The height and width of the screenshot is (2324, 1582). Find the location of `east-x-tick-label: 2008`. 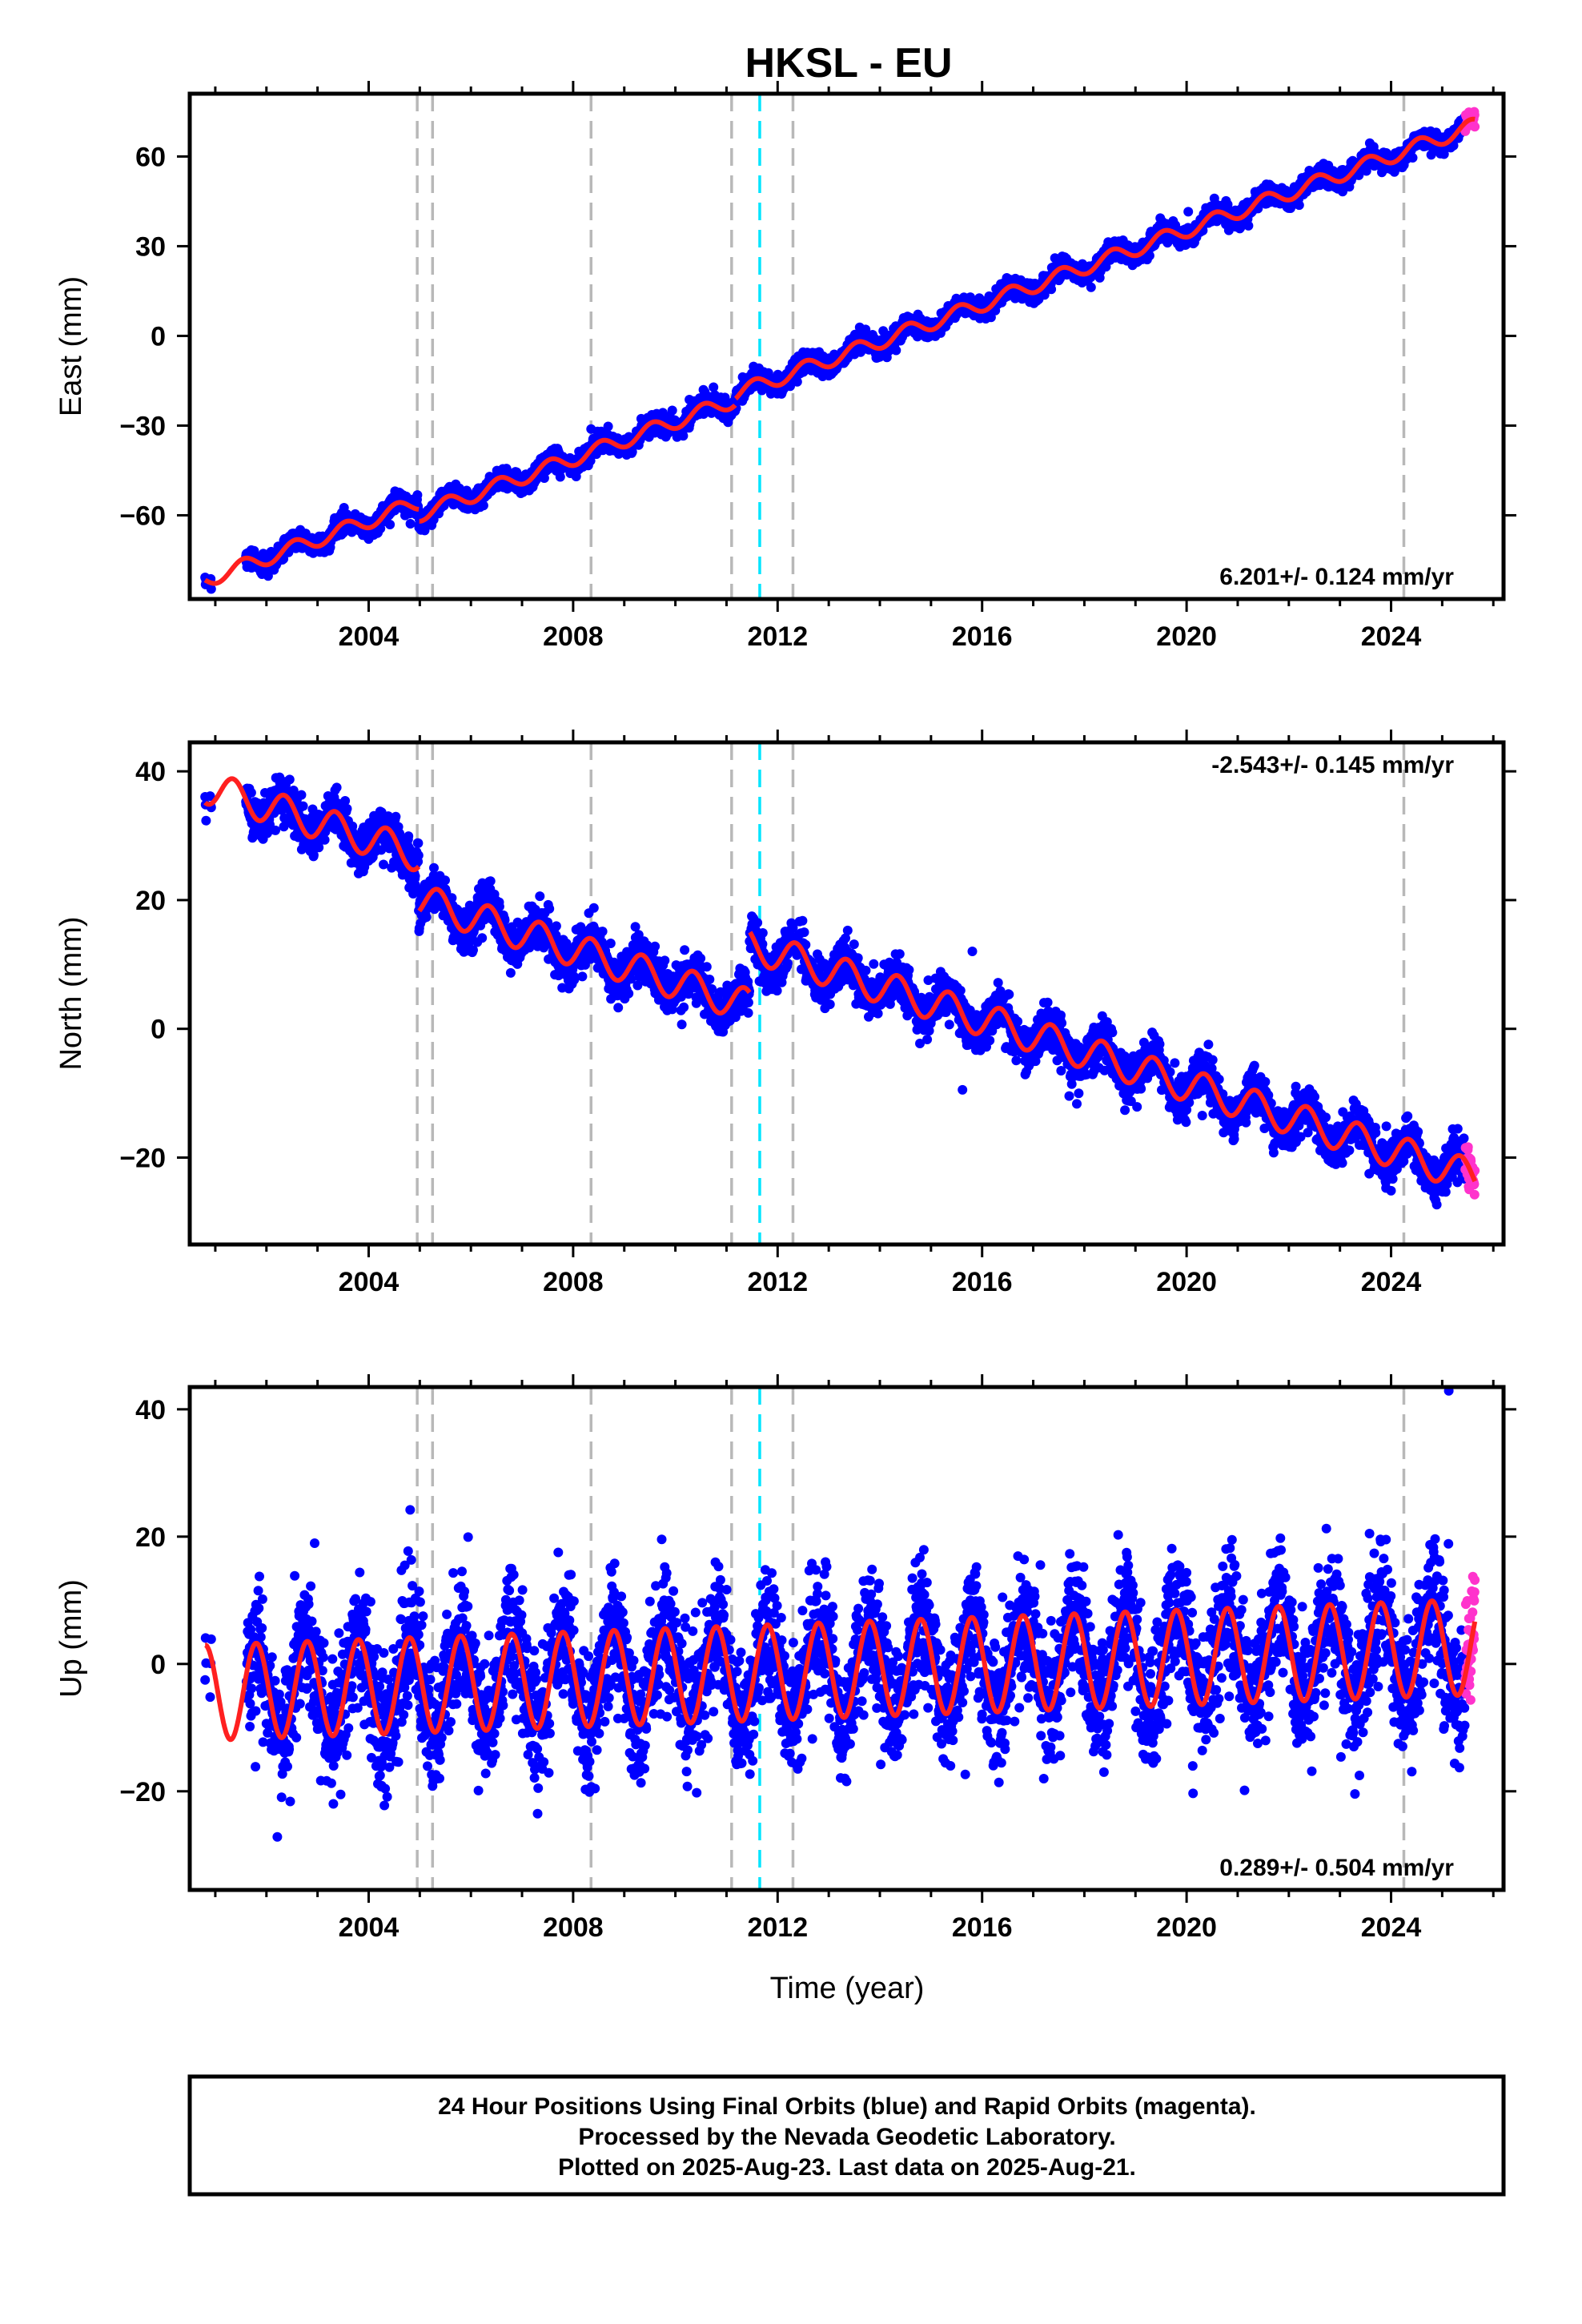

east-x-tick-label: 2008 is located at coordinates (574, 636).